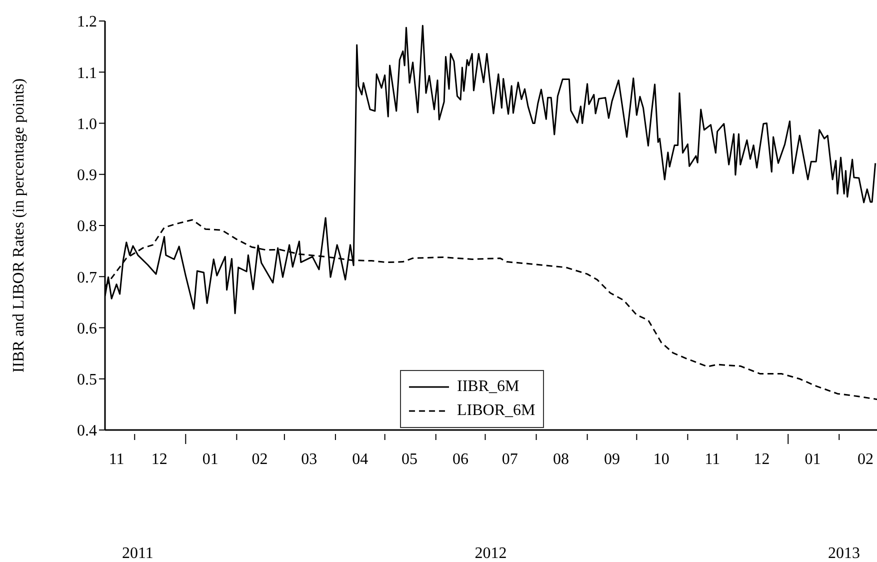 The height and width of the screenshot is (562, 877). Describe the element at coordinates (87, 277) in the screenshot. I see `y-tick-label: 0.7` at that location.